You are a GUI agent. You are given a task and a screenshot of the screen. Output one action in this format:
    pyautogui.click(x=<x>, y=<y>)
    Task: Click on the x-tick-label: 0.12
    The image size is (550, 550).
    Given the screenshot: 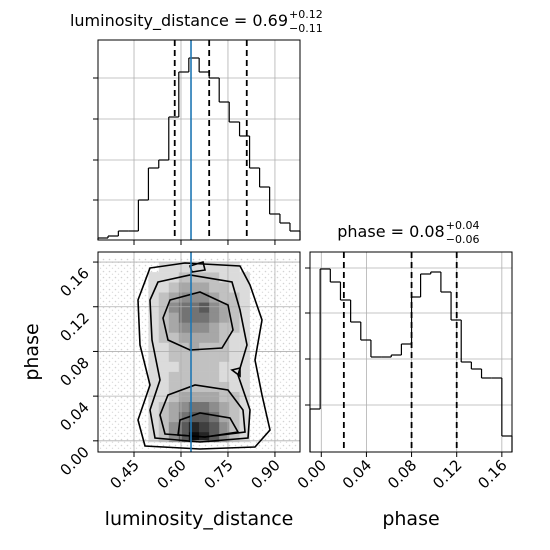 What is the action you would take?
    pyautogui.click(x=447, y=474)
    